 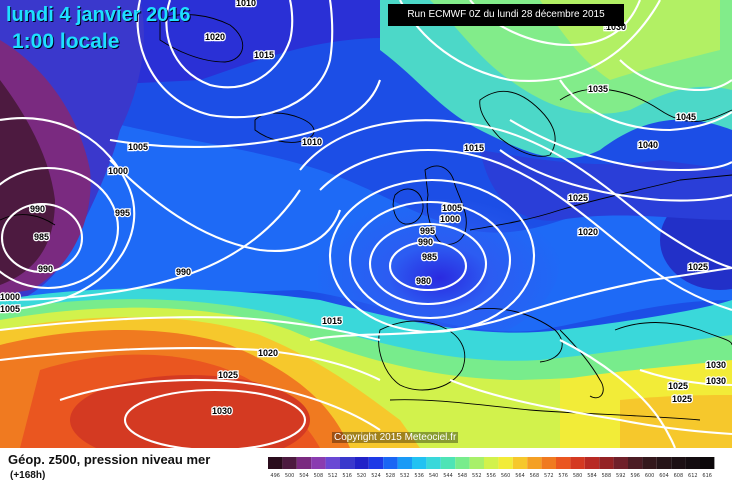 What do you see at coordinates (429, 257) in the screenshot?
I see `isobar-label: 985` at bounding box center [429, 257].